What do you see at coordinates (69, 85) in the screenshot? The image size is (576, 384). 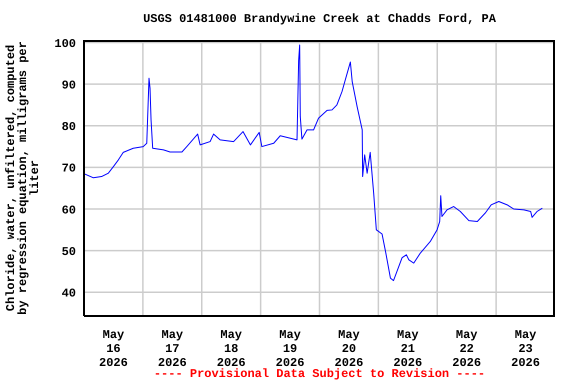 I see `y-tick-label: 90` at bounding box center [69, 85].